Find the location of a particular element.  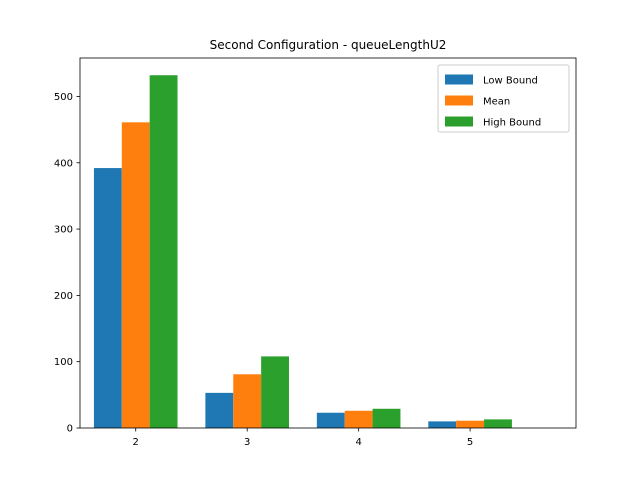

y-tick-label: 300 is located at coordinates (63, 230).